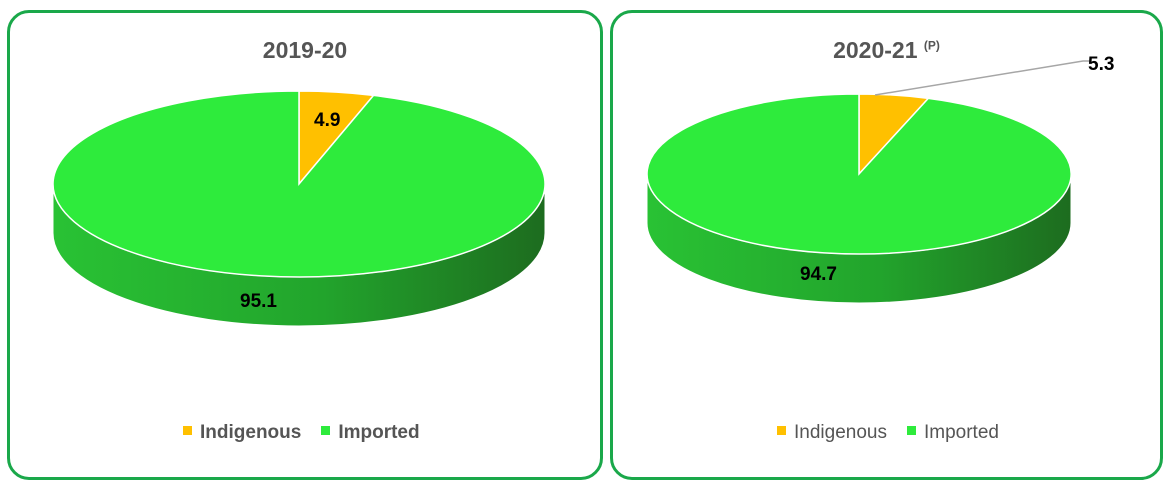 This screenshot has width=1164, height=480. I want to click on data-label-imported: 94.7, so click(818, 274).